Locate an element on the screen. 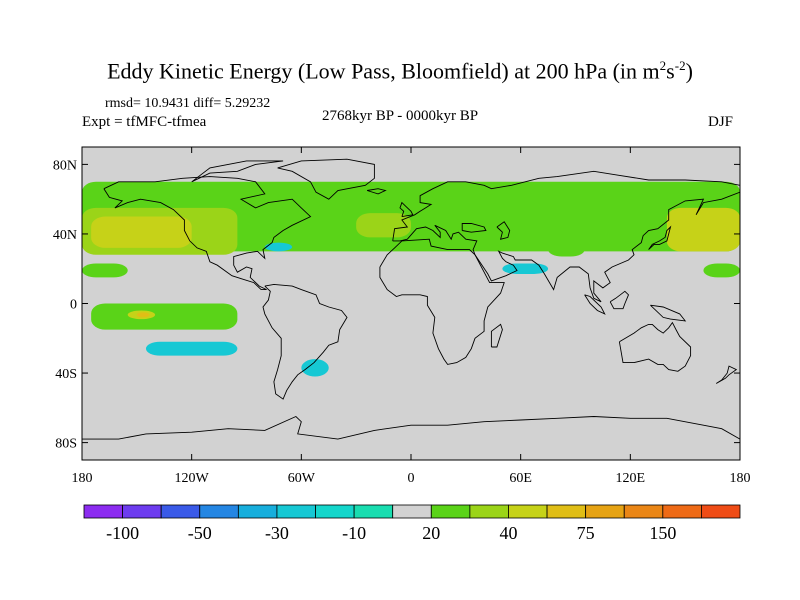 The image size is (800, 600). colorbar-label: -100 is located at coordinates (122, 533).